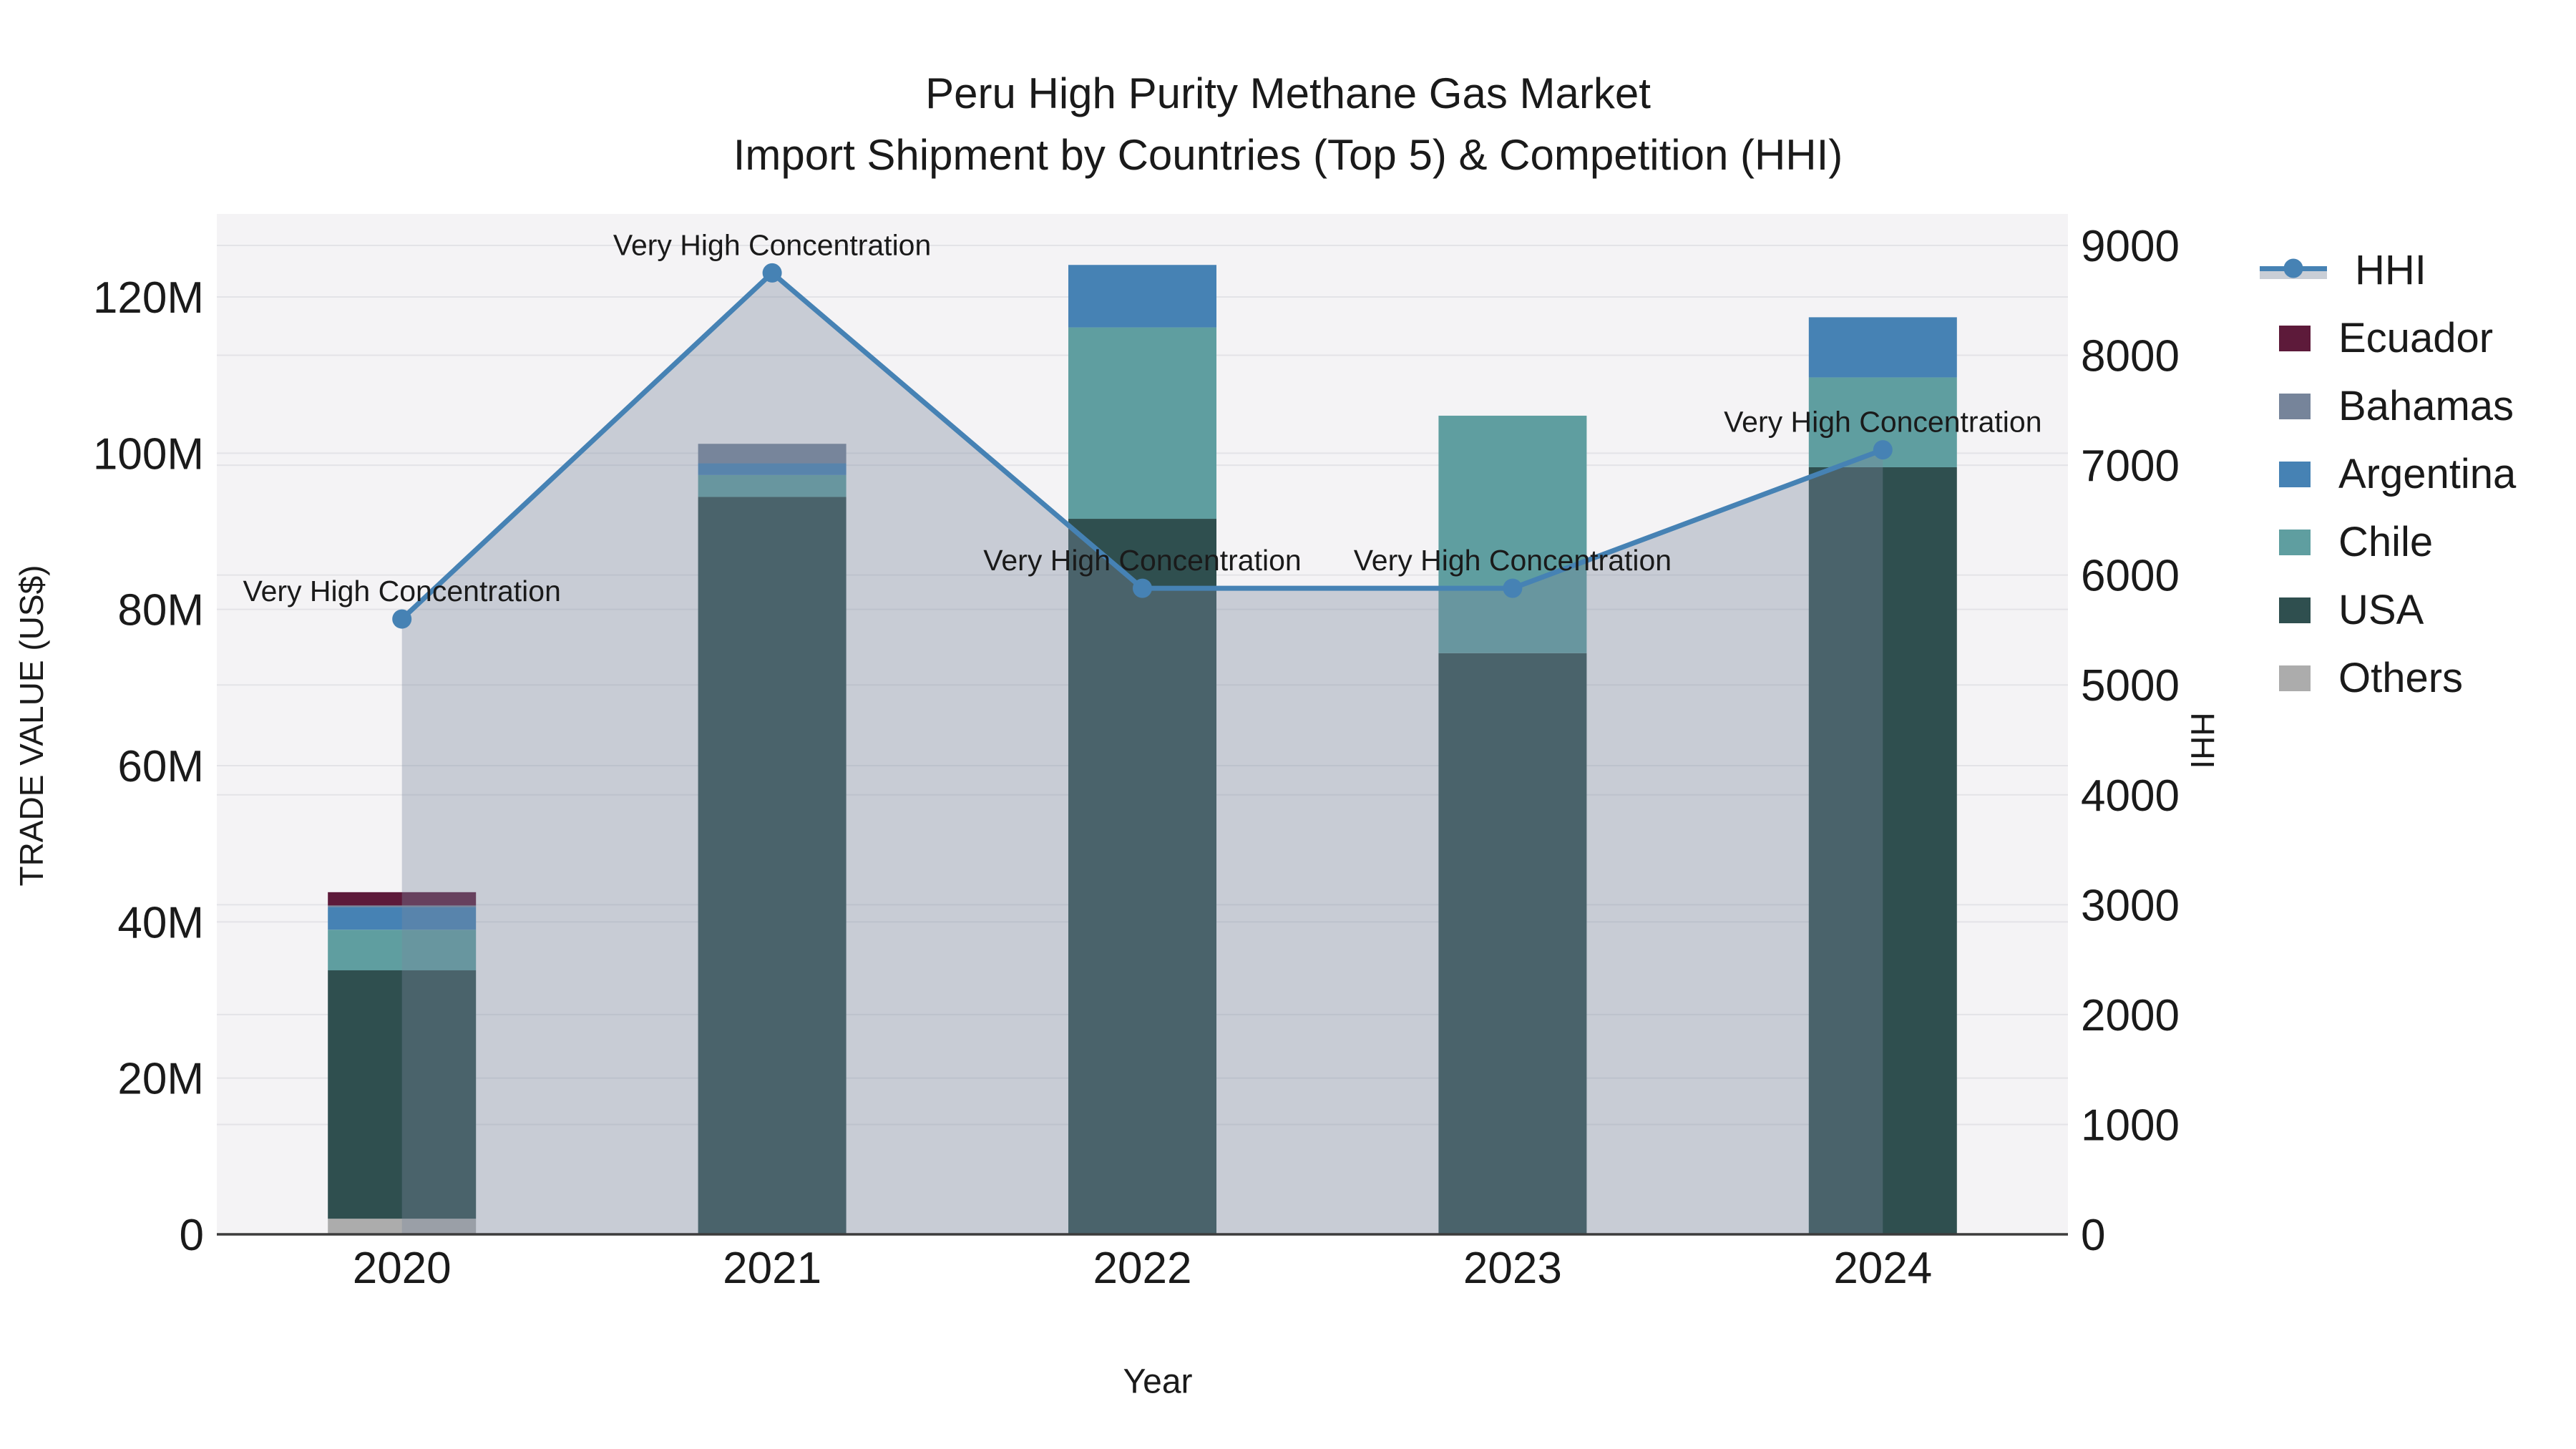 The image size is (2576, 1449). What do you see at coordinates (402, 619) in the screenshot?
I see `hhi-marker-2020` at bounding box center [402, 619].